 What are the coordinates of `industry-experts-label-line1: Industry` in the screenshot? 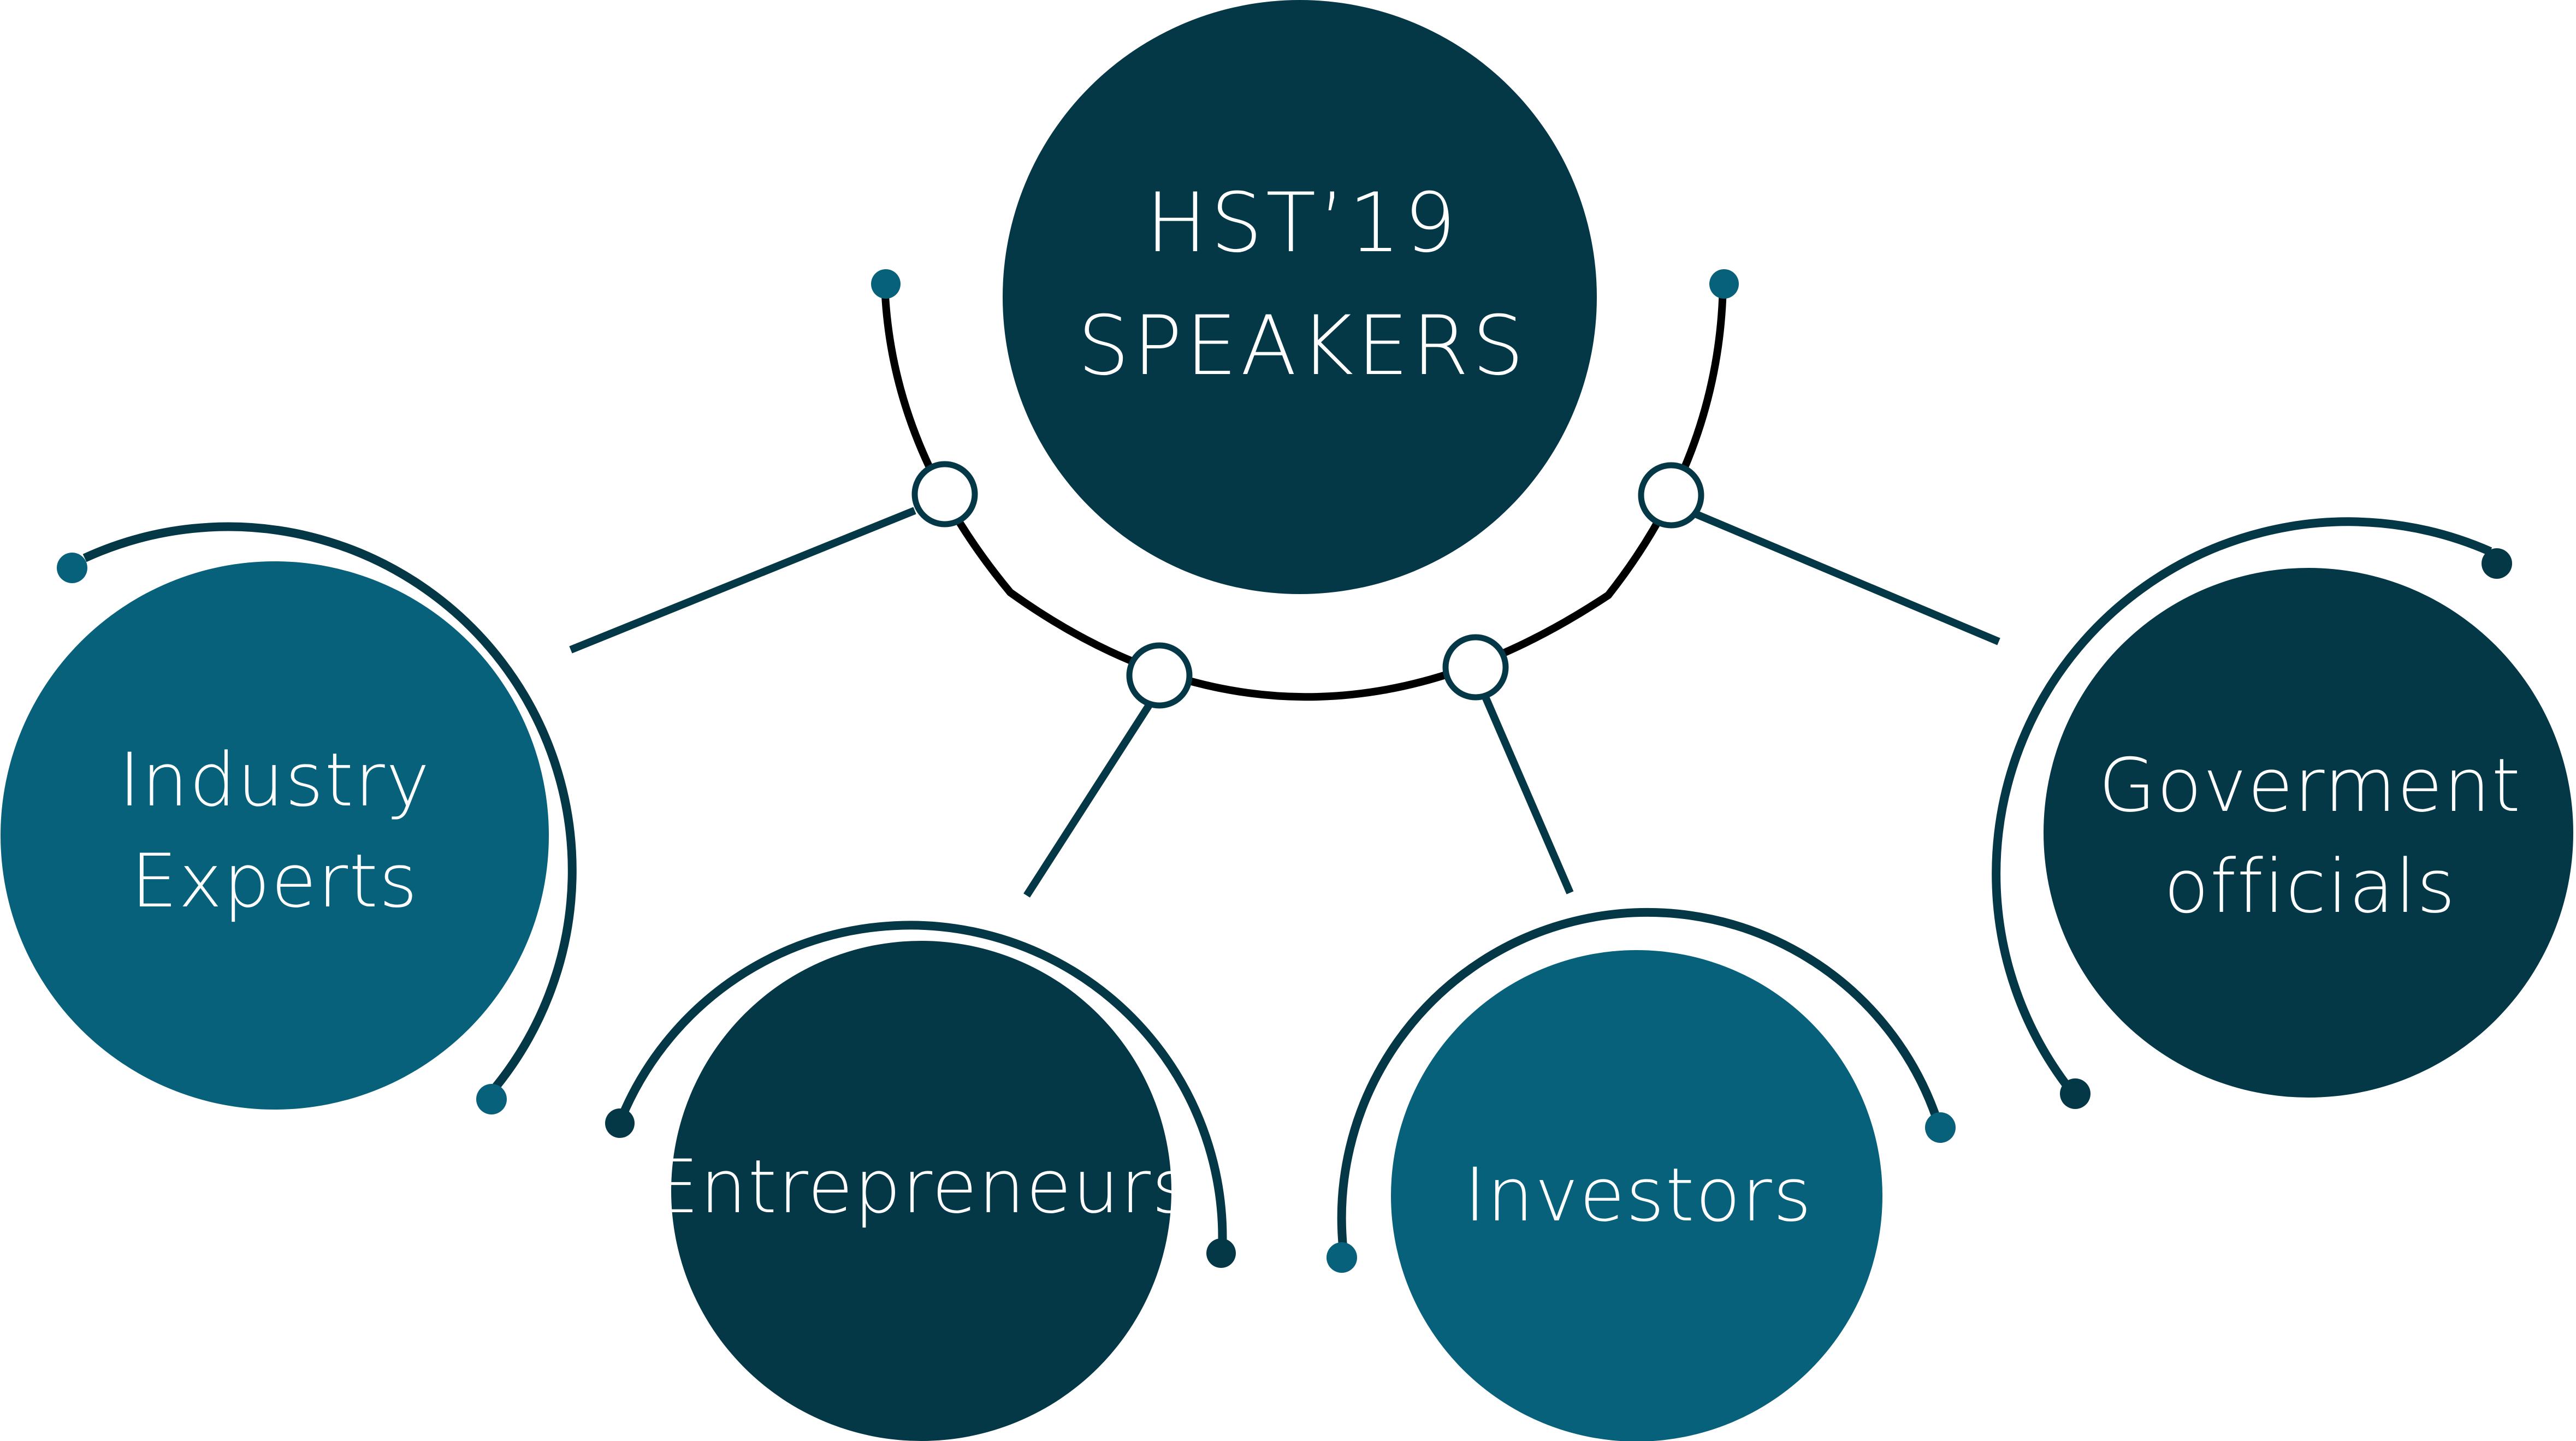 It's located at (274, 780).